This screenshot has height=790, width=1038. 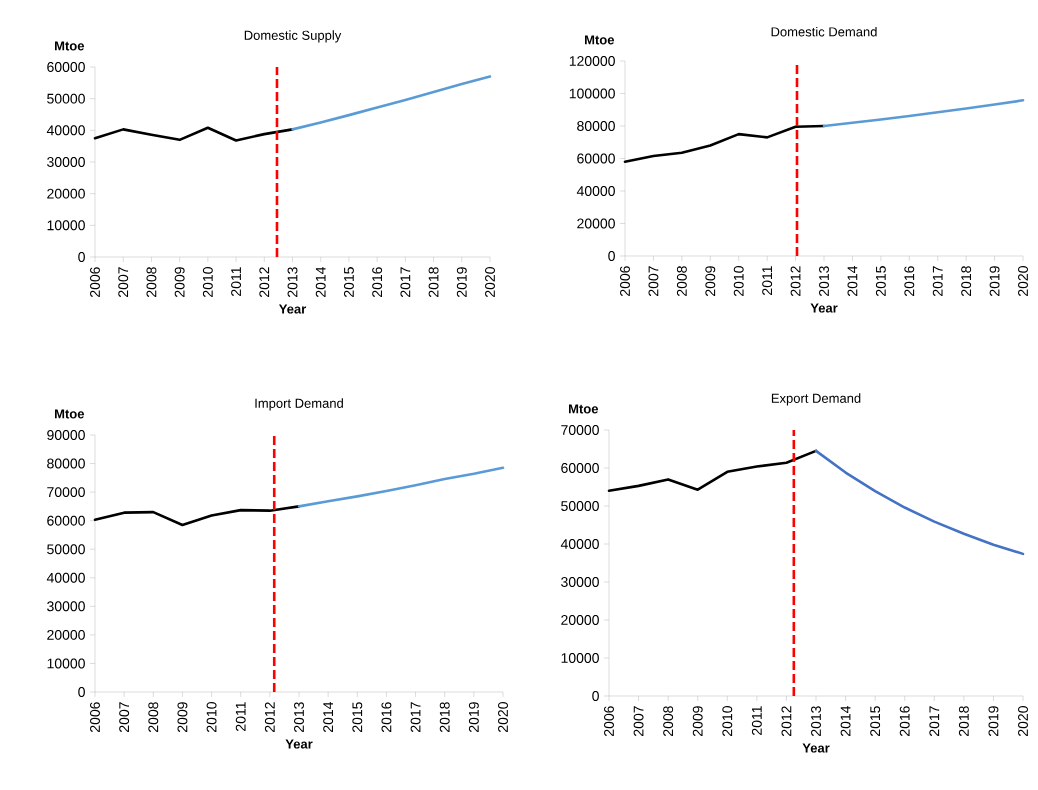 What do you see at coordinates (816, 399) in the screenshot?
I see `chart-title: Export Demand` at bounding box center [816, 399].